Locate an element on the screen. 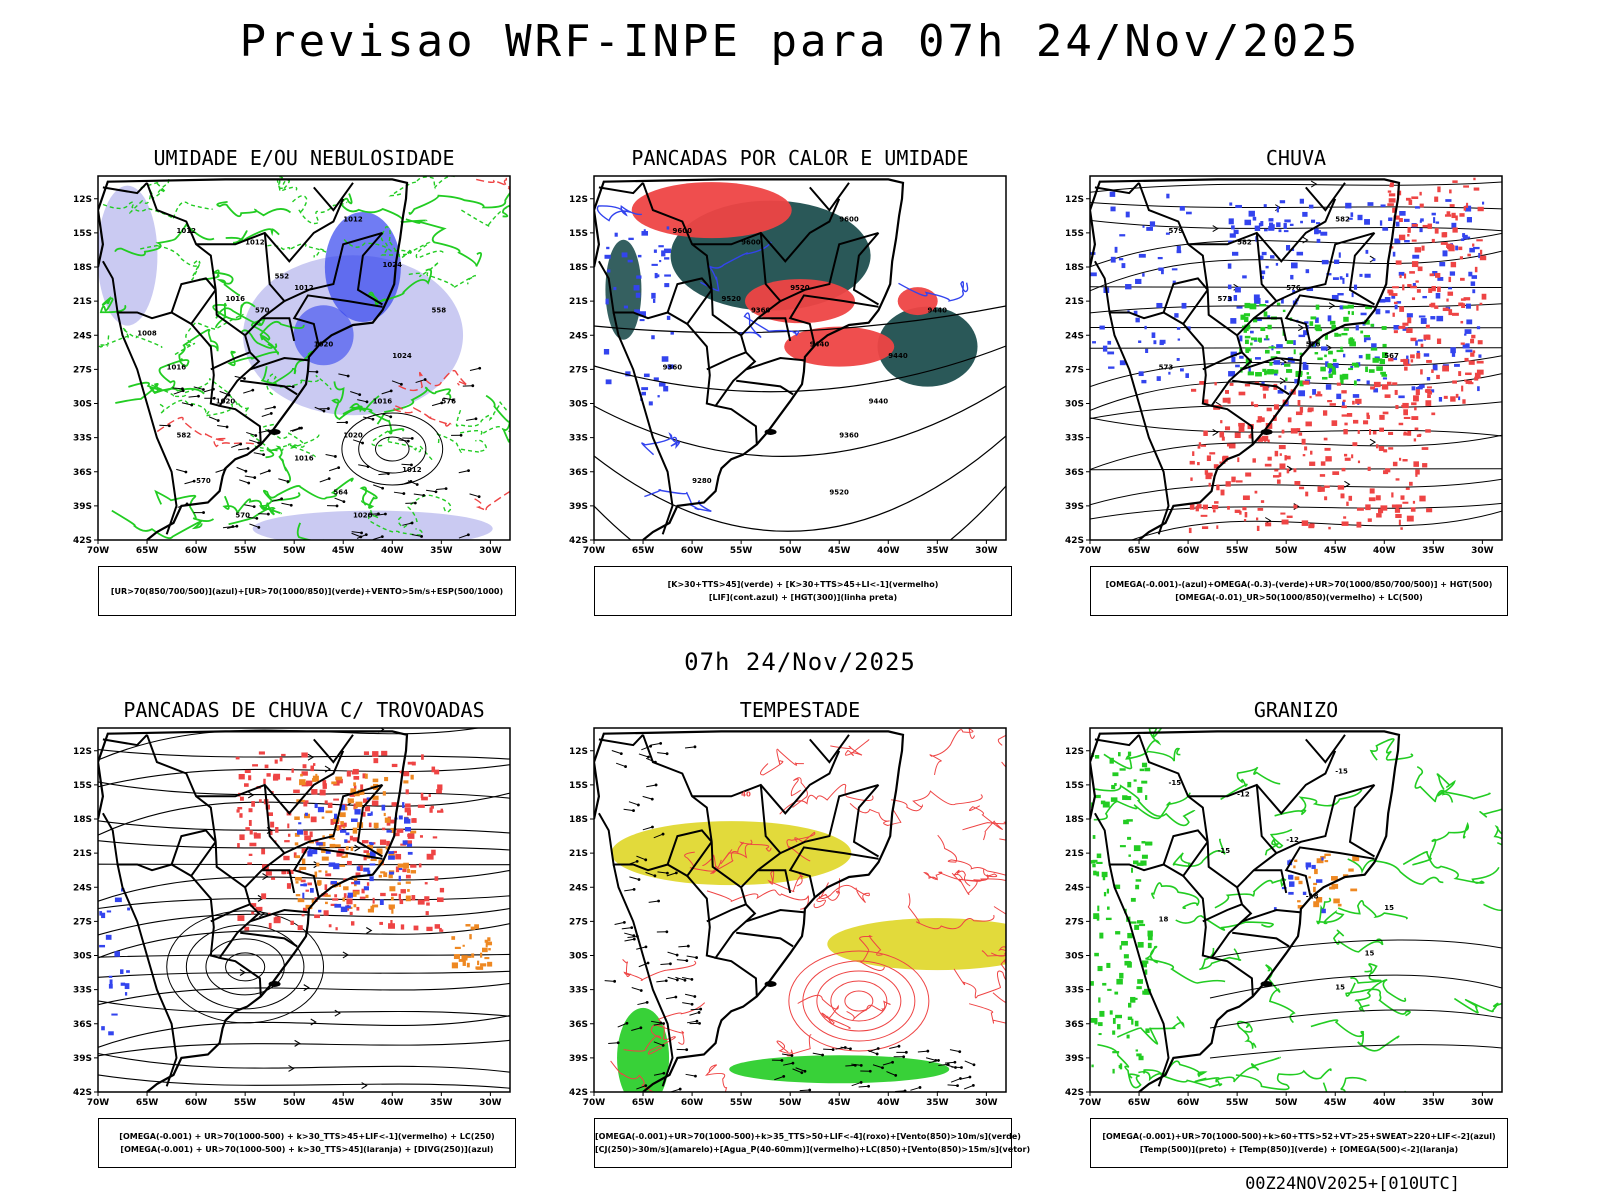 The height and width of the screenshot is (1200, 1600). lat-tick-label: 33S is located at coordinates (82, 991).